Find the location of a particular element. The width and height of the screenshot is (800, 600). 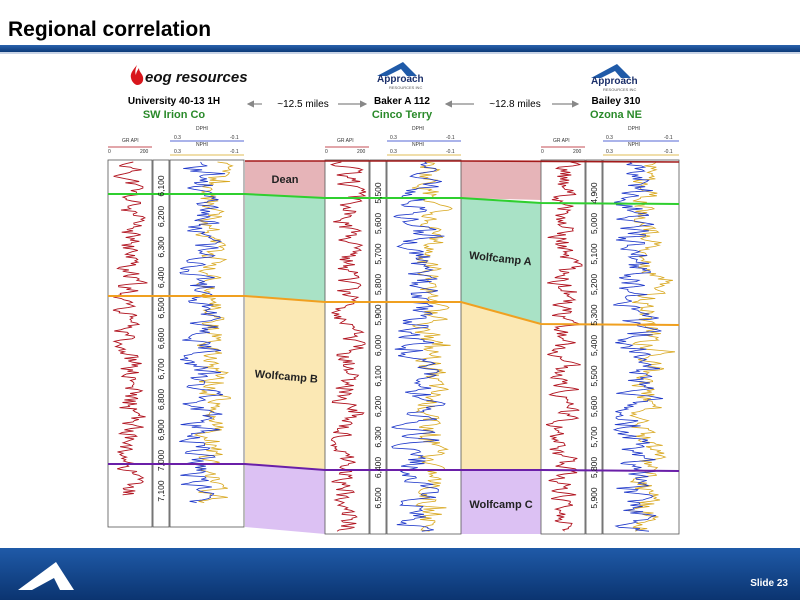

depth-label: 6,900 is located at coordinates (161, 430).